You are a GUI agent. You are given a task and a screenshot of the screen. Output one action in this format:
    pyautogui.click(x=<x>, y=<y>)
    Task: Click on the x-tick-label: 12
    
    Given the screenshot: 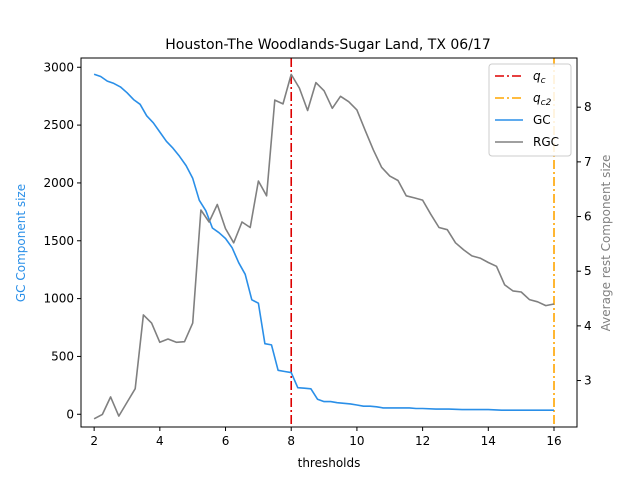 What is the action you would take?
    pyautogui.click(x=422, y=441)
    